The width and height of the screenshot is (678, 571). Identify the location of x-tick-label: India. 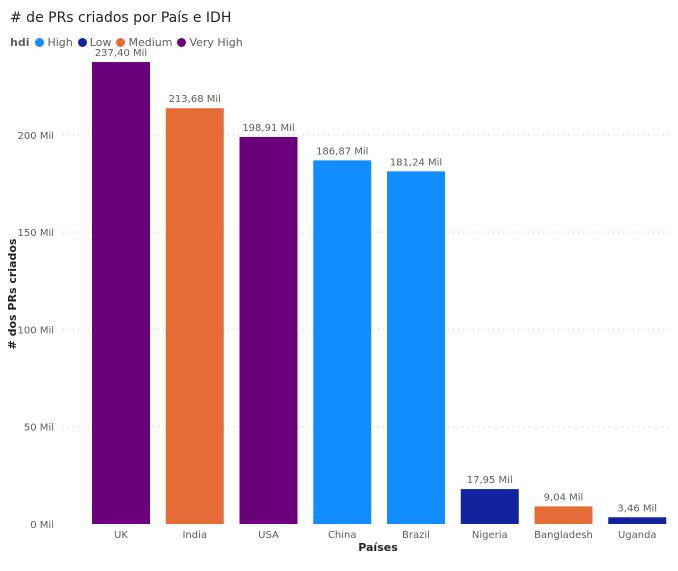
(194, 535).